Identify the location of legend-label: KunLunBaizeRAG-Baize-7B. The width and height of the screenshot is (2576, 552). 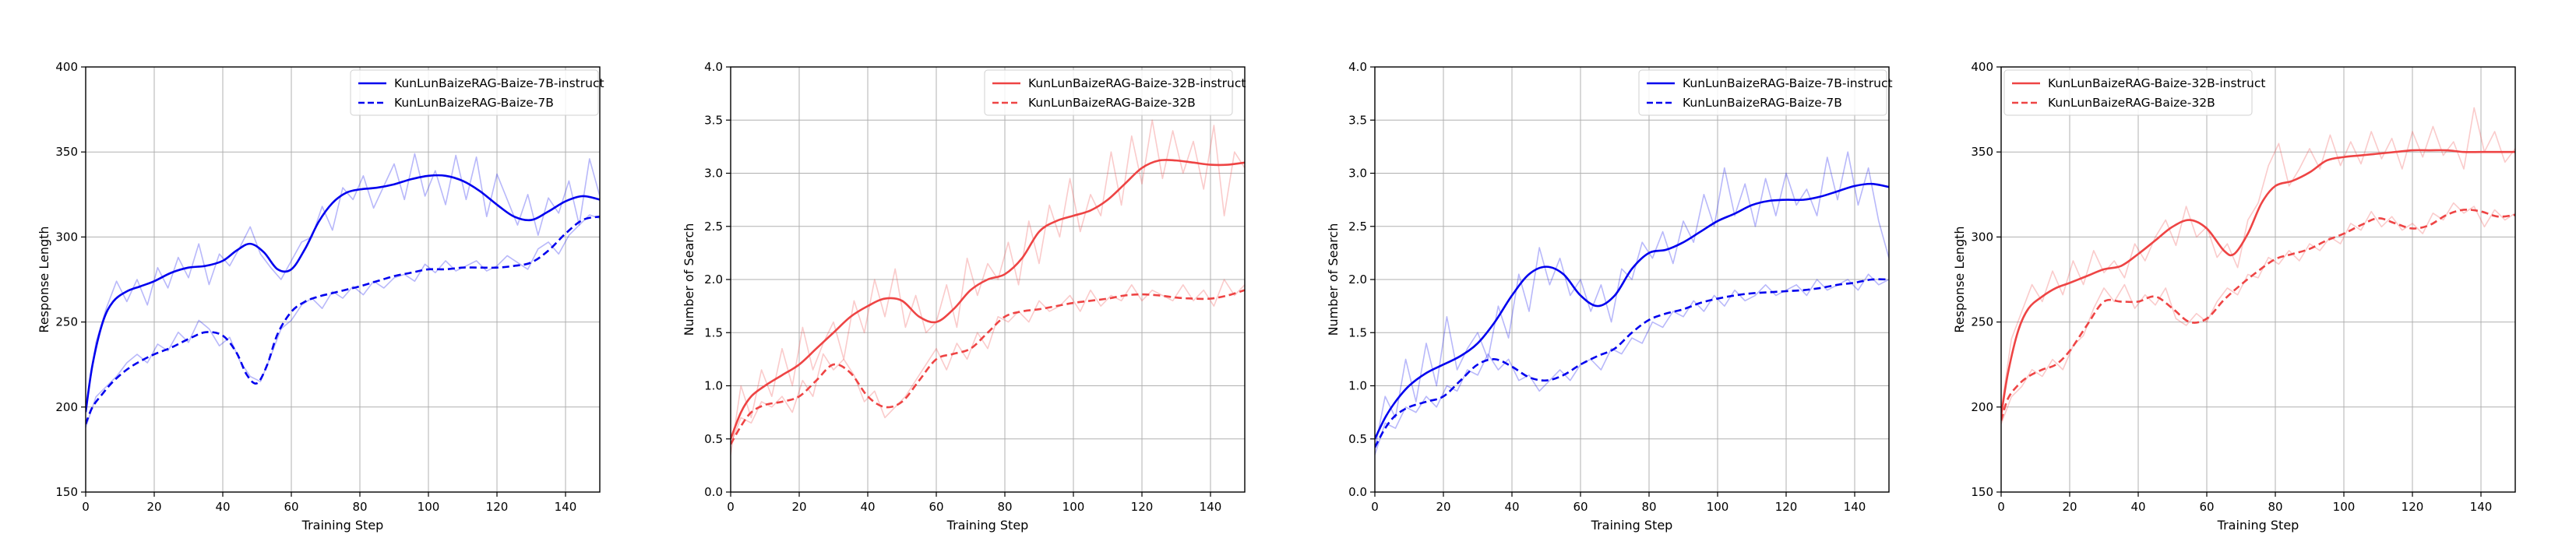
(1763, 103).